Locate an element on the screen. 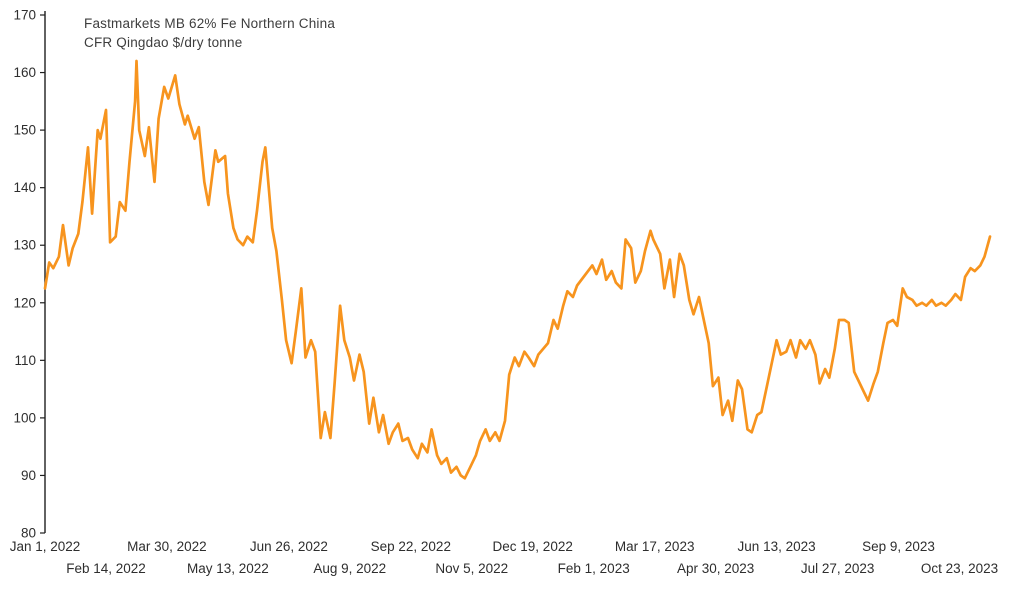  y-tick-label: 100 is located at coordinates (24, 417).